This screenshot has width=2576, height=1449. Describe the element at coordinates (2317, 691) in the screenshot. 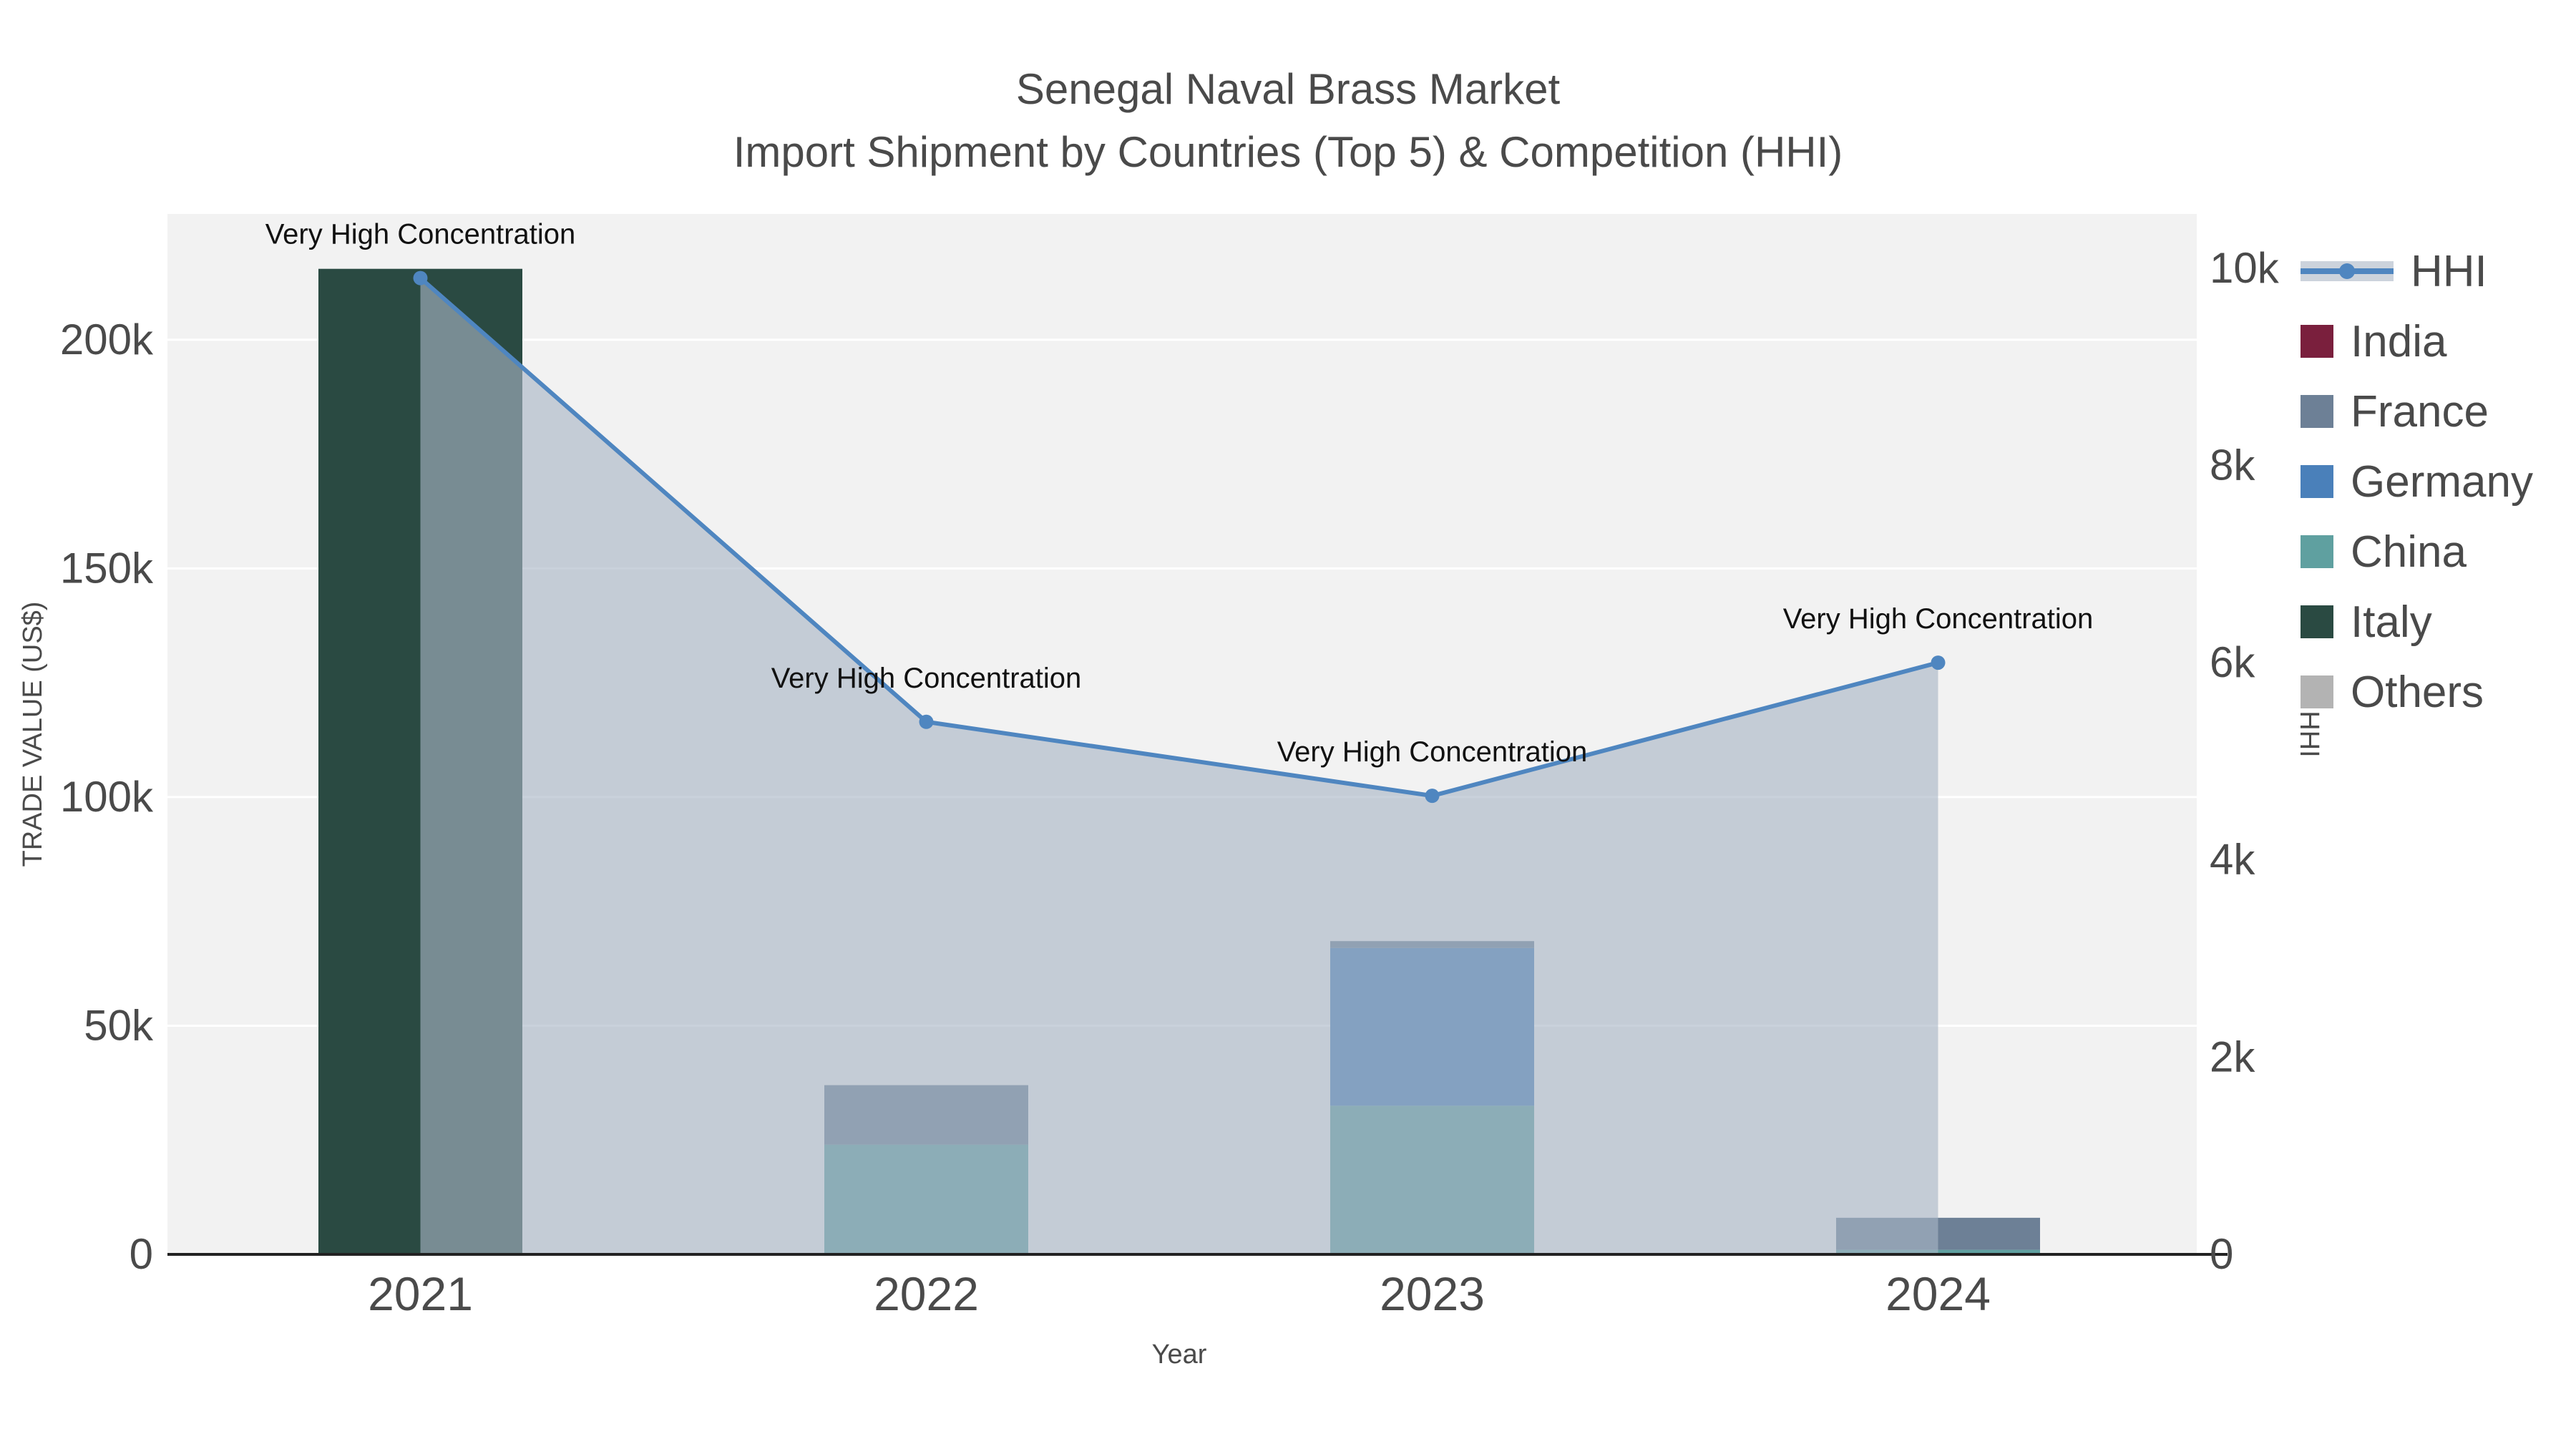

I see `legend-swatch-others` at that location.